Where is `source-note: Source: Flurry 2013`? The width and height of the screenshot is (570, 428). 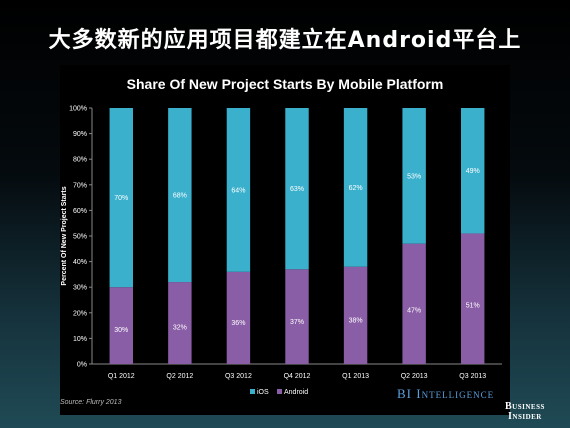
source-note: Source: Flurry 2013 is located at coordinates (91, 402).